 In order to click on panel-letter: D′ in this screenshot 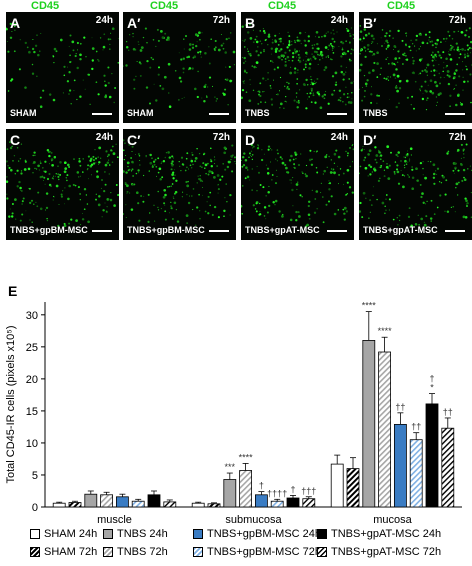, I will do `click(370, 140)`.